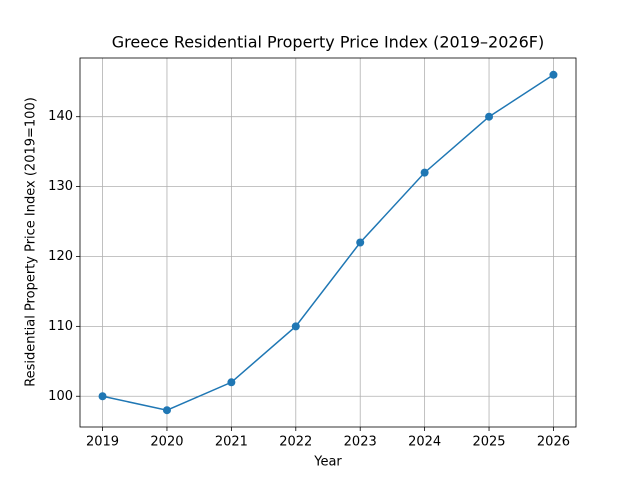 The width and height of the screenshot is (640, 480). Describe the element at coordinates (60, 116) in the screenshot. I see `y-tick-label: 140` at that location.